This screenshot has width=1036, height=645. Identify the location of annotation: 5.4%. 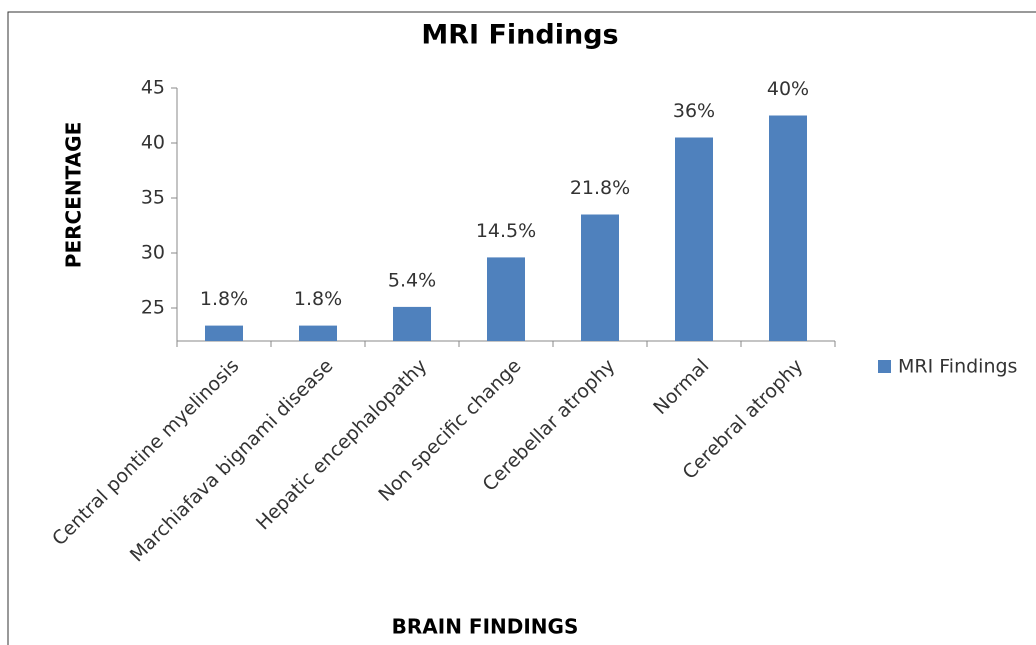
(412, 280).